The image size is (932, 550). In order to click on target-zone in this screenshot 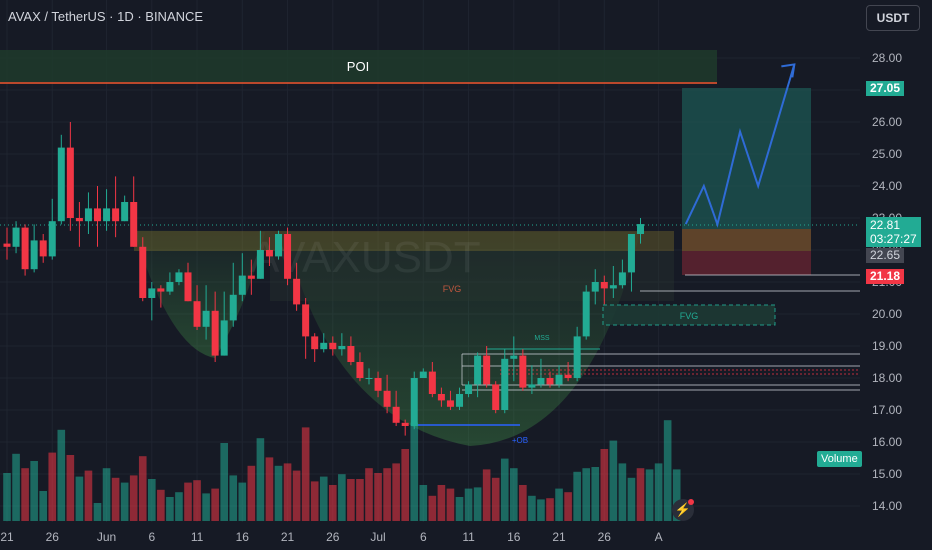, I will do `click(746, 158)`.